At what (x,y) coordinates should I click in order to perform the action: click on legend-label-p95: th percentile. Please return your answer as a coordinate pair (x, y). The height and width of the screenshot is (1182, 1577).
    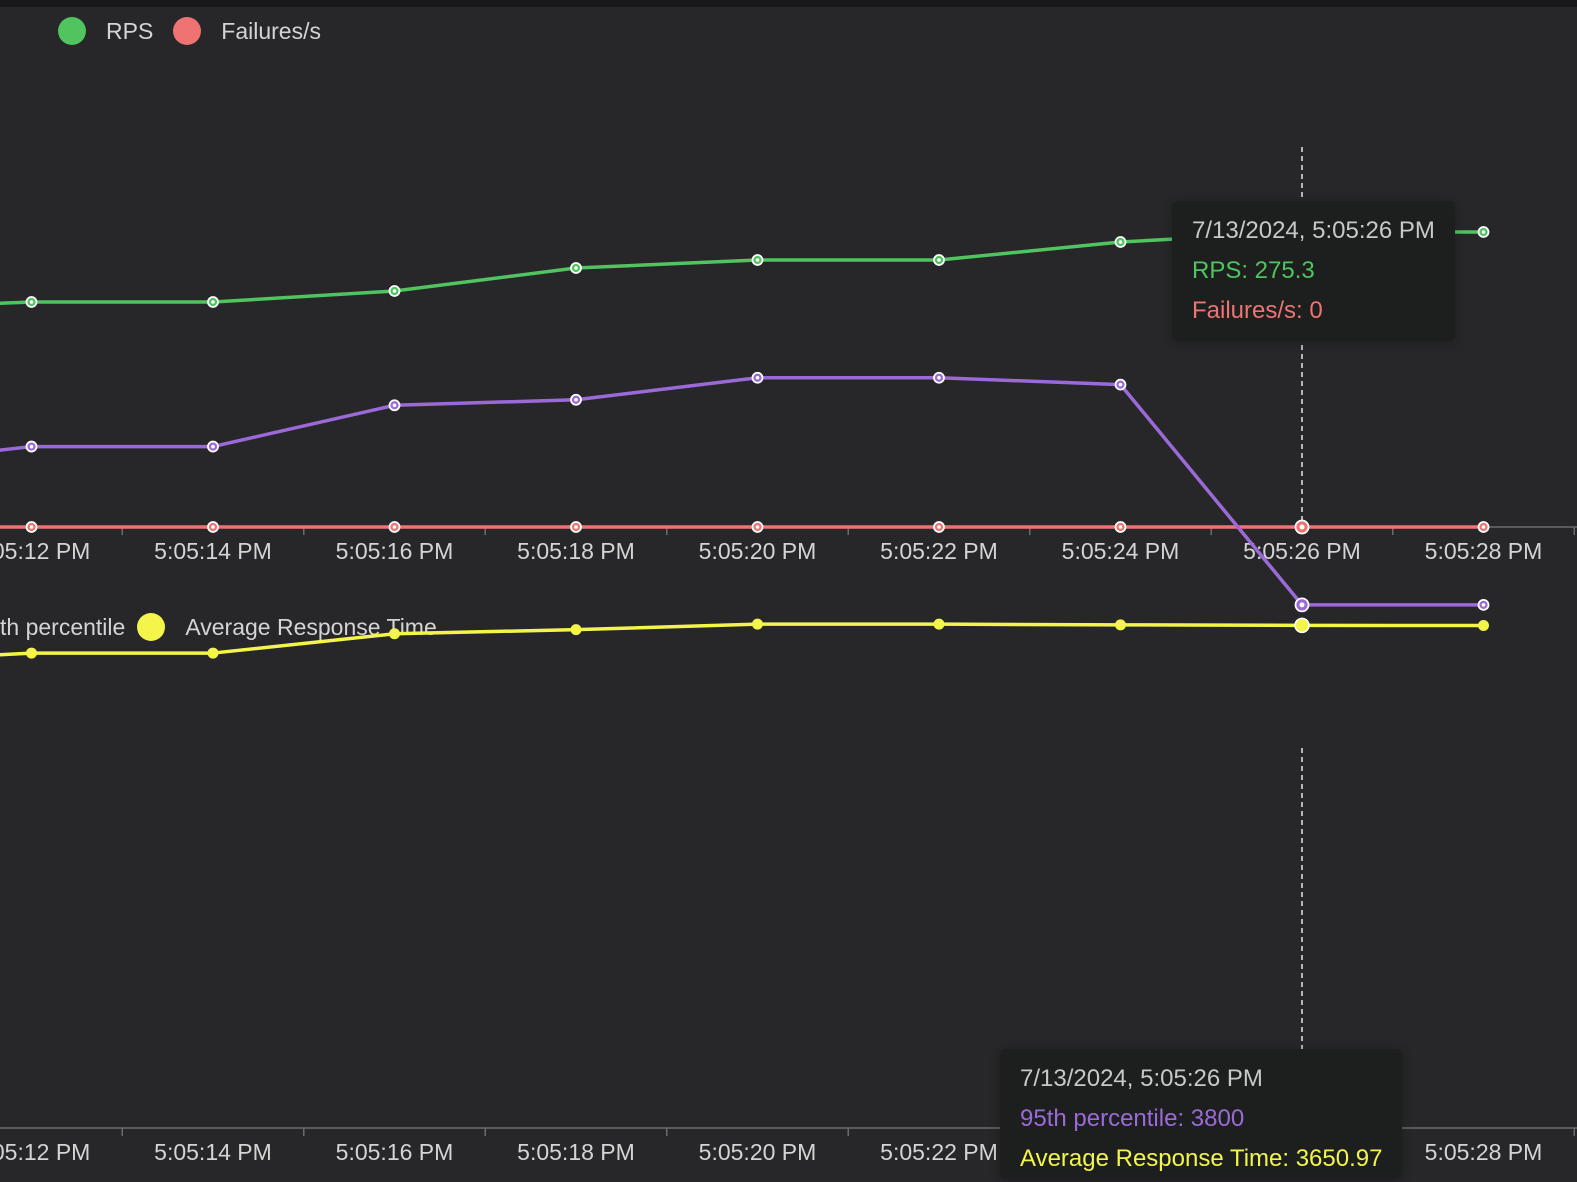
    Looking at the image, I should click on (63, 626).